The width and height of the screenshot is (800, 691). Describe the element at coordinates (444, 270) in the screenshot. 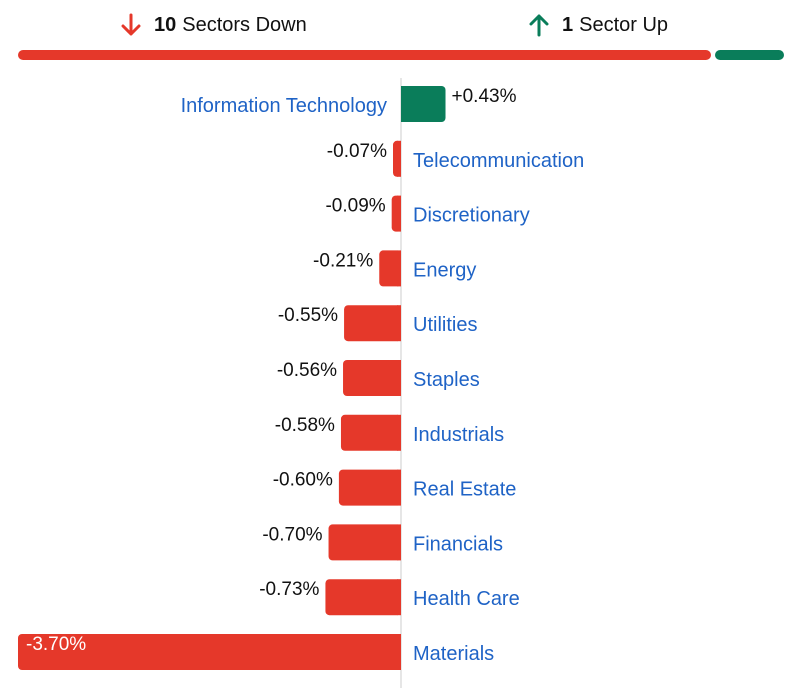

I see `sector-label: Energy` at that location.